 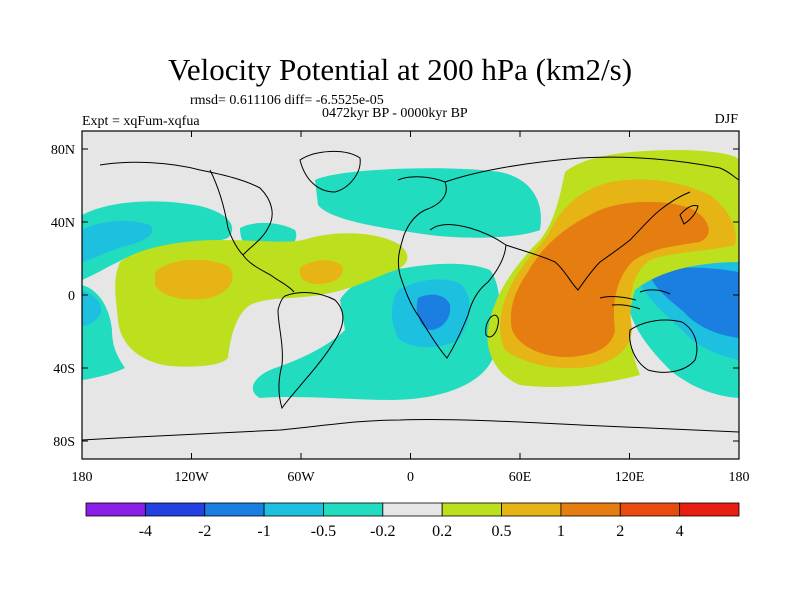 What do you see at coordinates (63, 223) in the screenshot?
I see `lat-label: 40N` at bounding box center [63, 223].